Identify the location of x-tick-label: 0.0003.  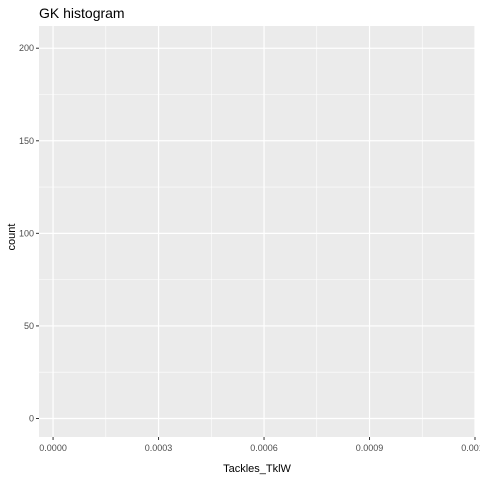
(159, 448).